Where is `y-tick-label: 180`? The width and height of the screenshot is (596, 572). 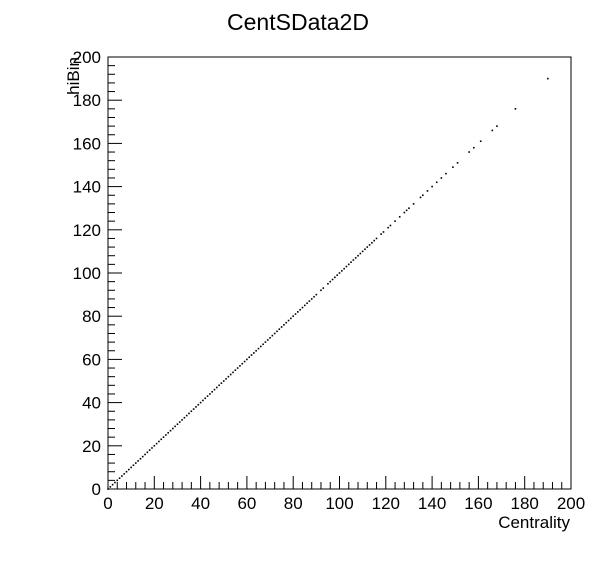 y-tick-label: 180 is located at coordinates (87, 100).